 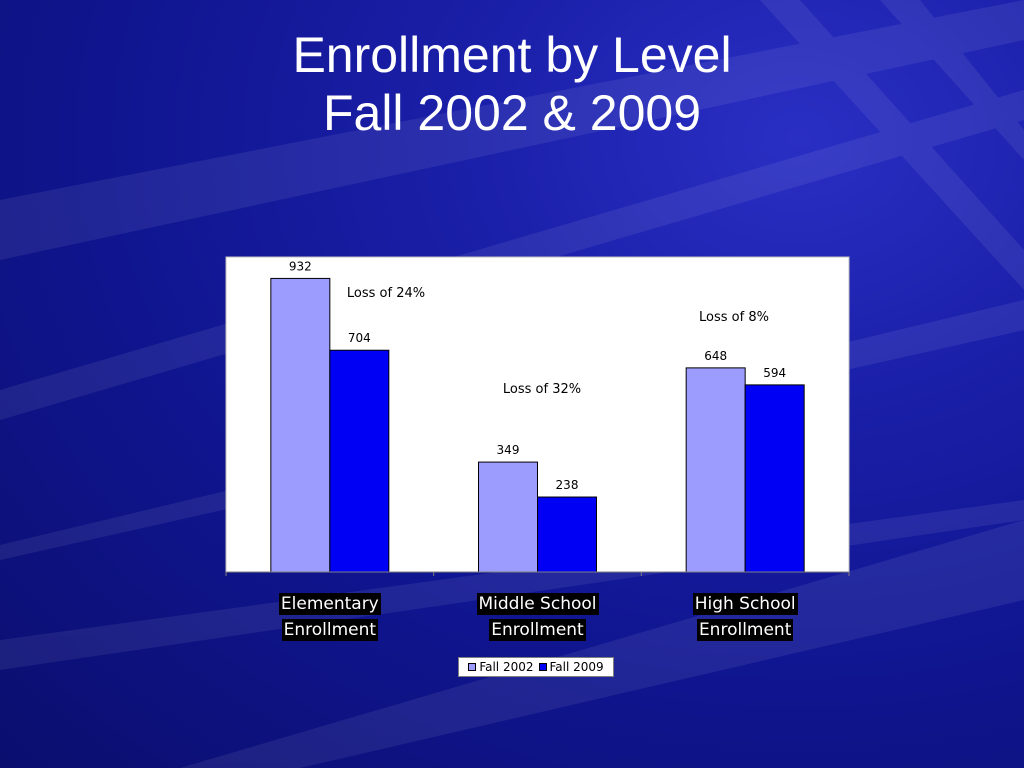 What do you see at coordinates (542, 389) in the screenshot?
I see `annotation-1: Loss of 32%` at bounding box center [542, 389].